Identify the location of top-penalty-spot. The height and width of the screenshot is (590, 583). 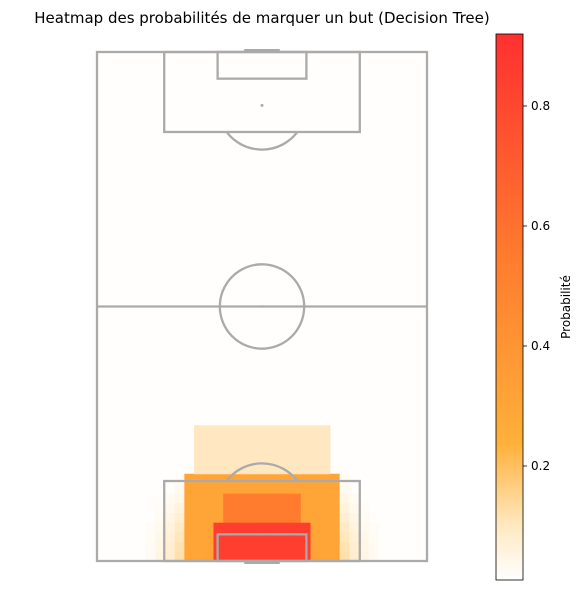
(262, 105).